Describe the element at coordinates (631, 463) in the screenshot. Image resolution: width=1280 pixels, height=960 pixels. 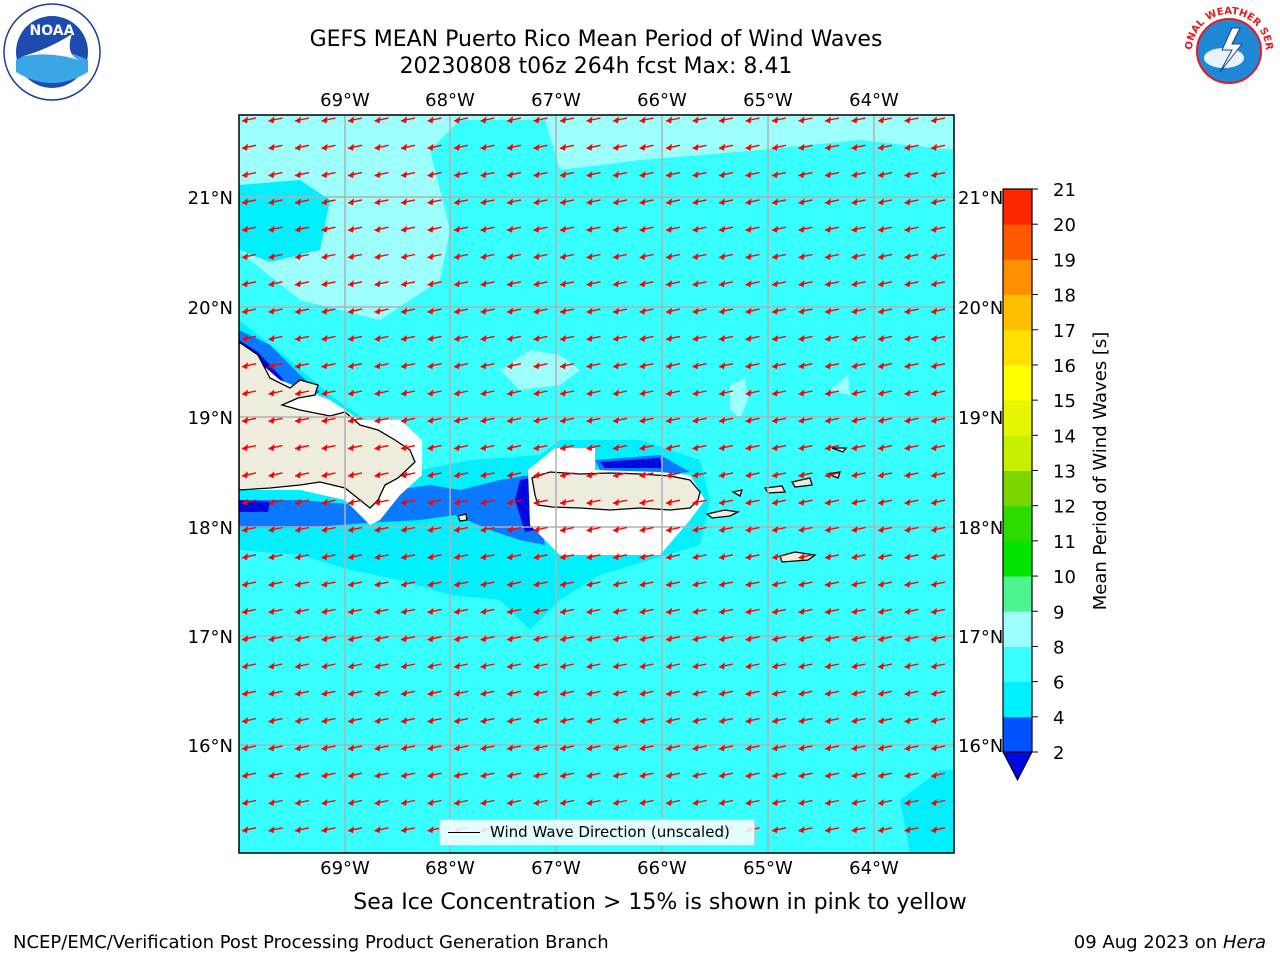
I see `wave-zone-dark-pr-north` at that location.